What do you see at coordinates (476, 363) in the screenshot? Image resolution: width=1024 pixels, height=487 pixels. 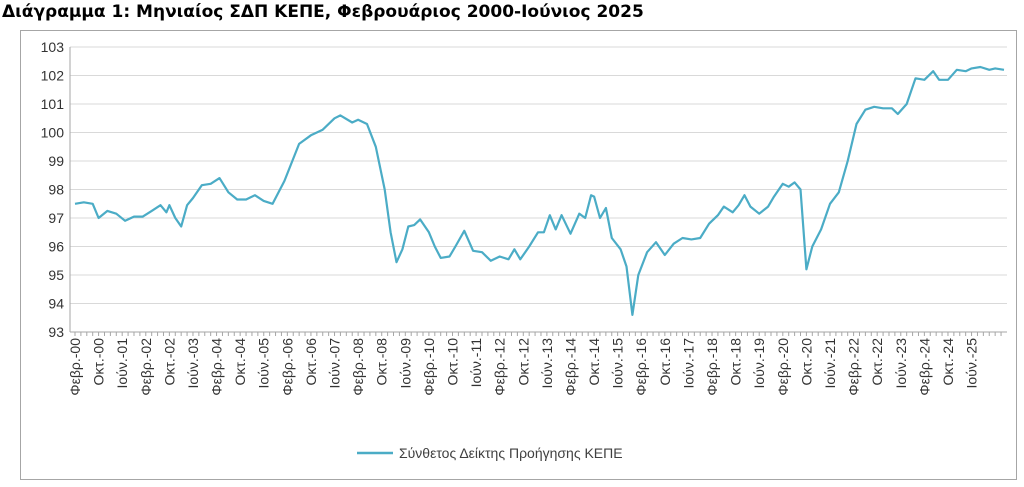 I see `x-tick-label: Ιούν.-11` at bounding box center [476, 363].